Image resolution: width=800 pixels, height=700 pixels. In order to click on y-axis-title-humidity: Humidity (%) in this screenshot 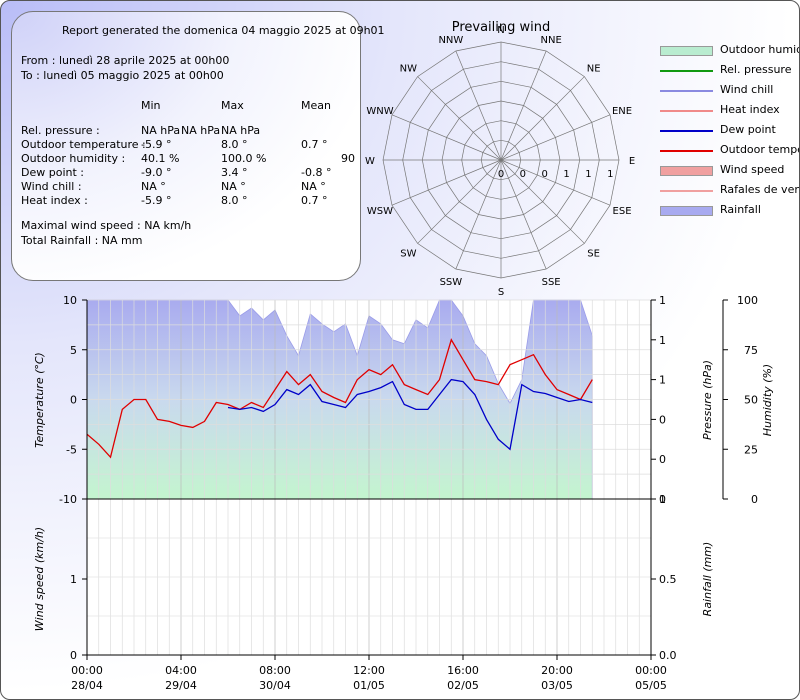, I will do `click(767, 400)`.